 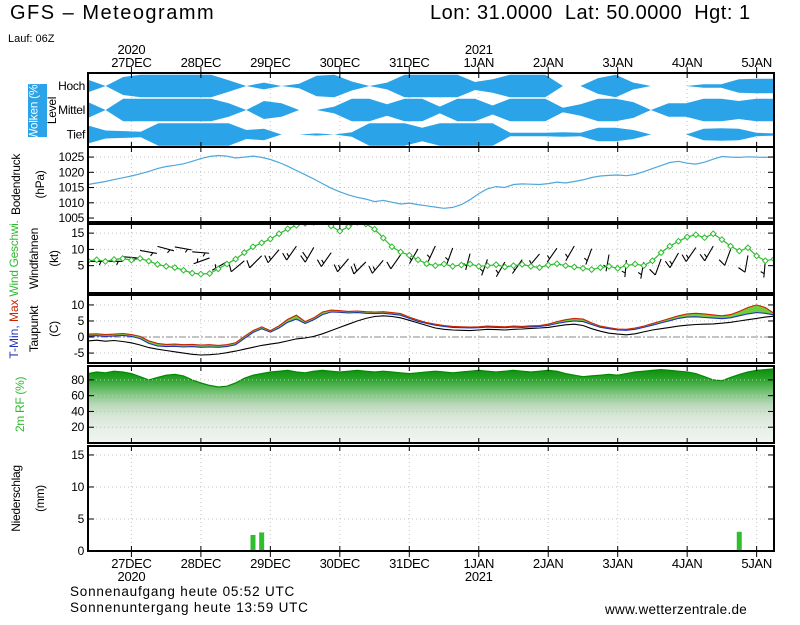 What do you see at coordinates (71, 110) in the screenshot?
I see `cloud-level-mittel: Mittel` at bounding box center [71, 110].